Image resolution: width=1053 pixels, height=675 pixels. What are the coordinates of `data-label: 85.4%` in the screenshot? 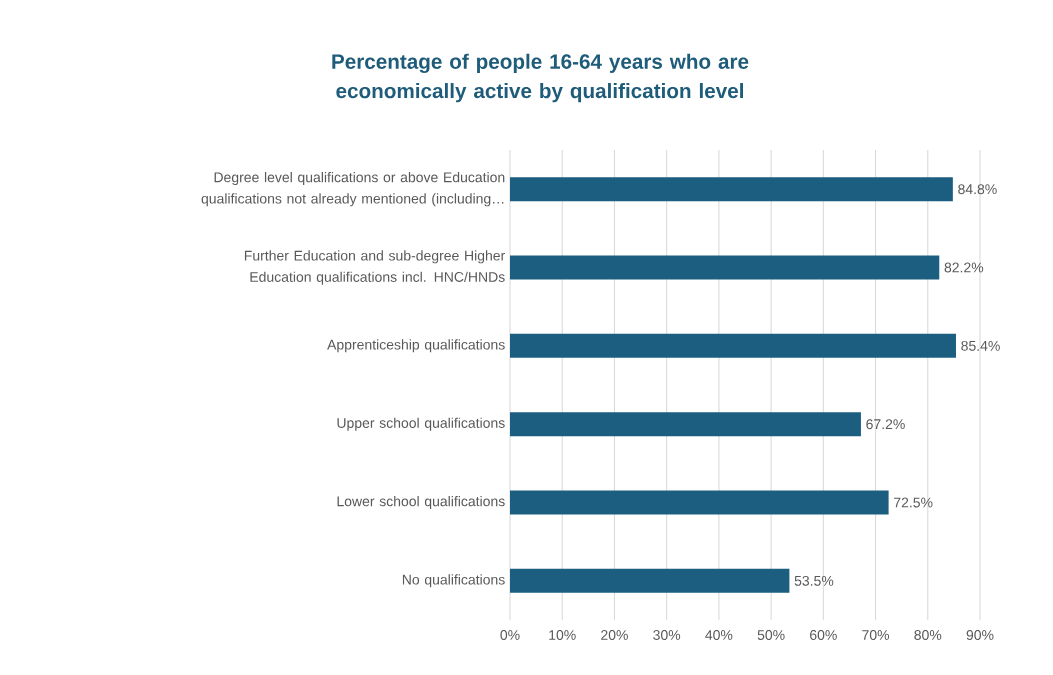 It's located at (980, 345).